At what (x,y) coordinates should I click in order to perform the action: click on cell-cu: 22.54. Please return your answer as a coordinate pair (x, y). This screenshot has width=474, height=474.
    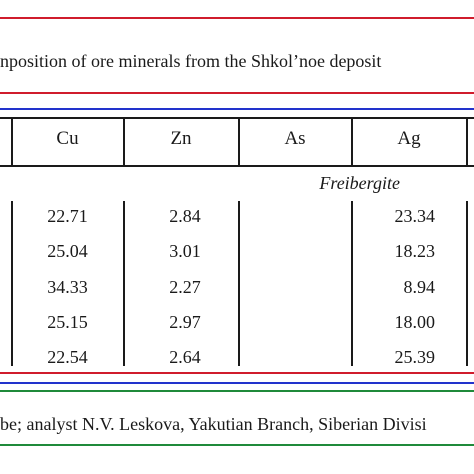
    Looking at the image, I should click on (67, 357).